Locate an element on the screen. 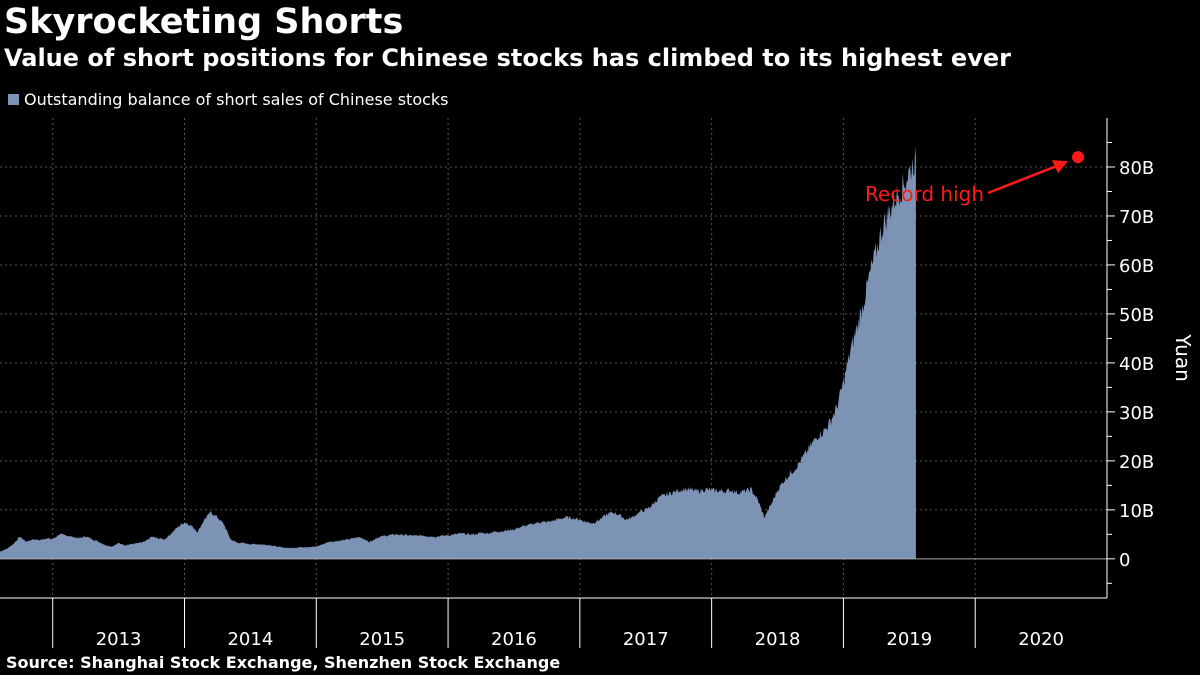  legend-swatch is located at coordinates (13, 99).